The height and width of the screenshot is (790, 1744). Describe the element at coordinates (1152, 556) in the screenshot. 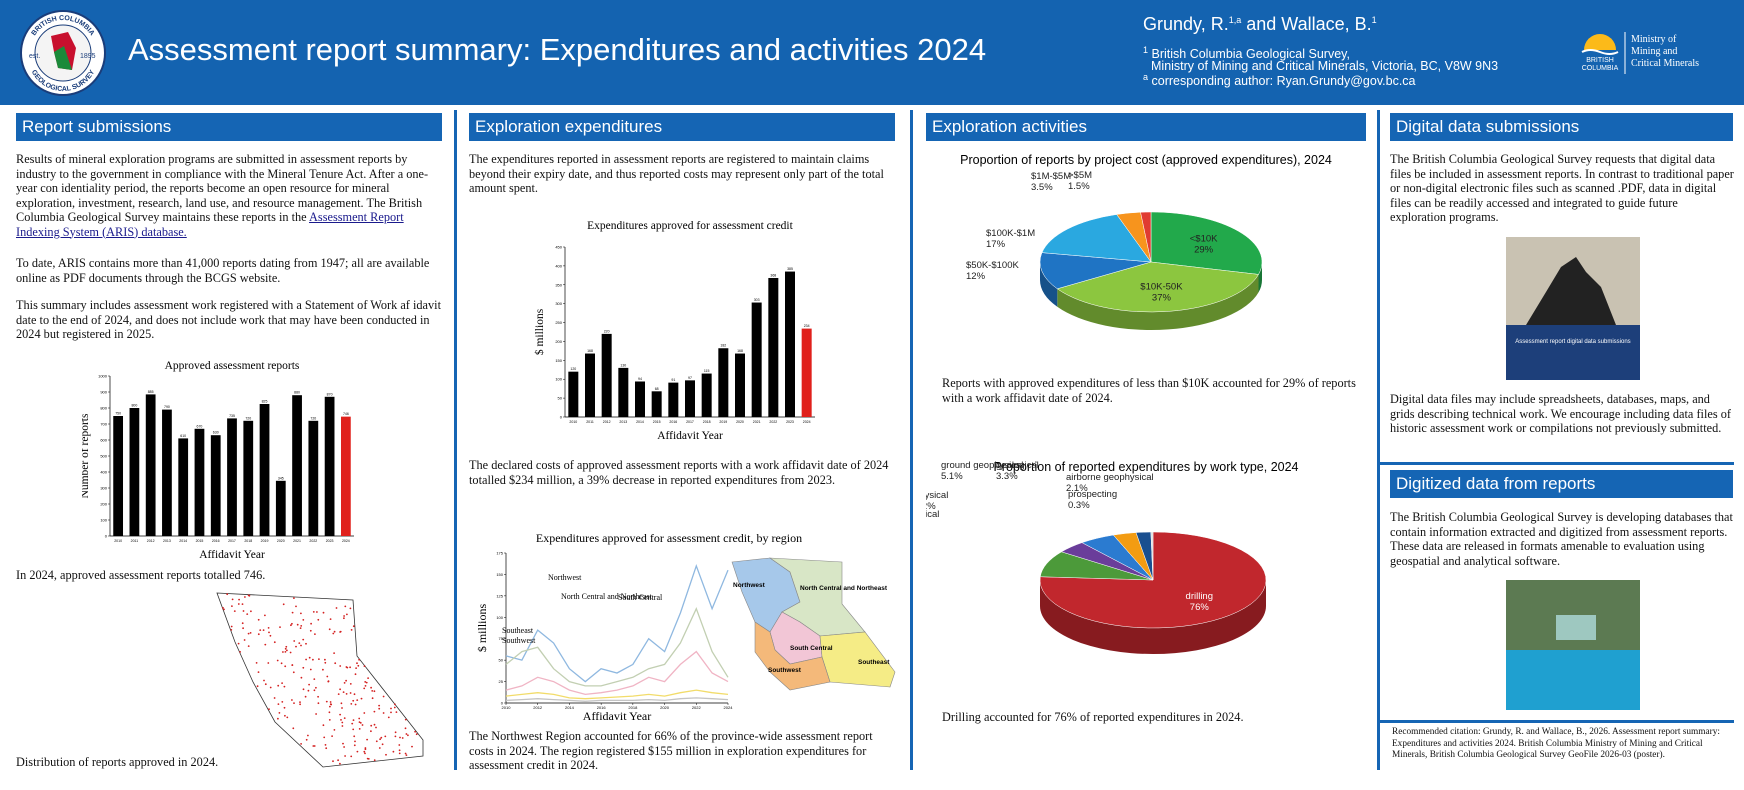

I see `pie-slice` at that location.